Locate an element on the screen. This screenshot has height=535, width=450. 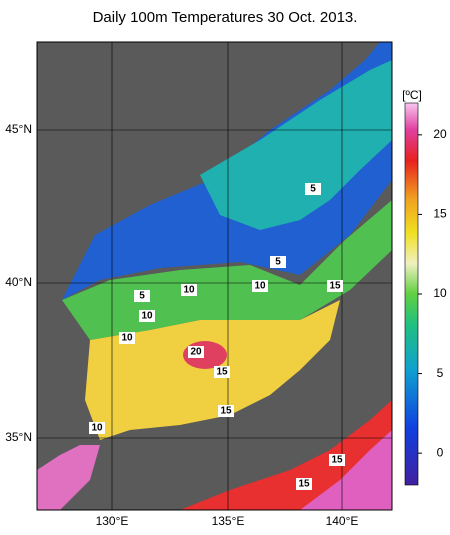
contour-label: 20 is located at coordinates (196, 352).